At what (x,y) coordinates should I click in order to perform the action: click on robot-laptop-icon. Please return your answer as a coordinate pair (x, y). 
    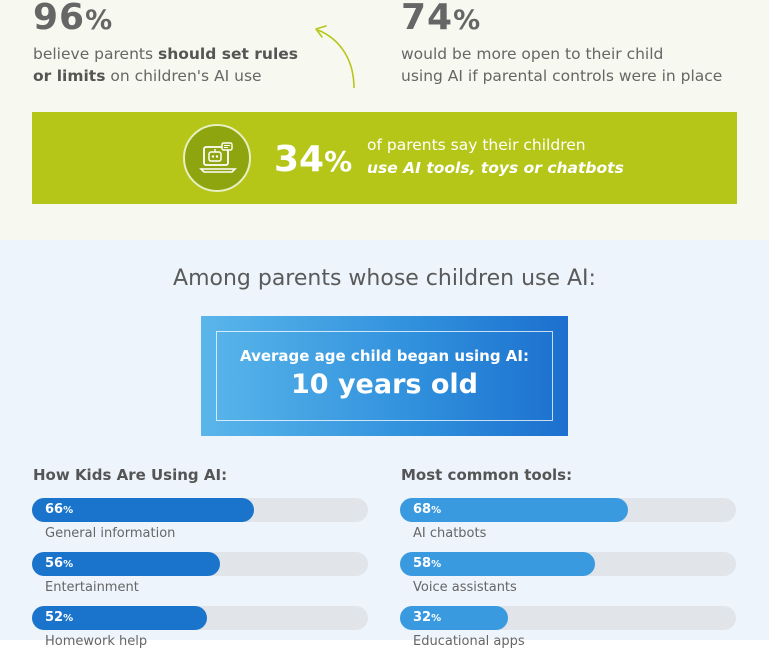
    Looking at the image, I should click on (217, 158).